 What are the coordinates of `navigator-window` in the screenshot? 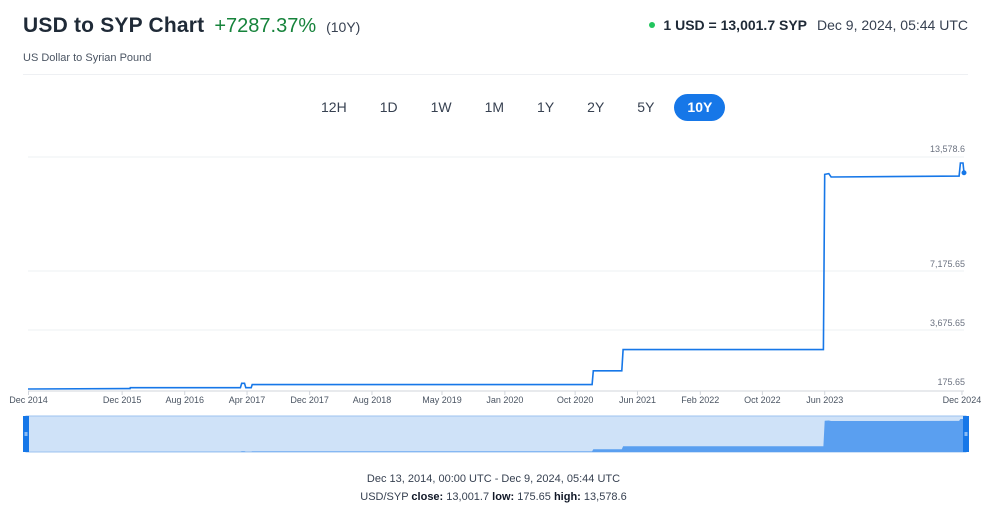 It's located at (496, 434).